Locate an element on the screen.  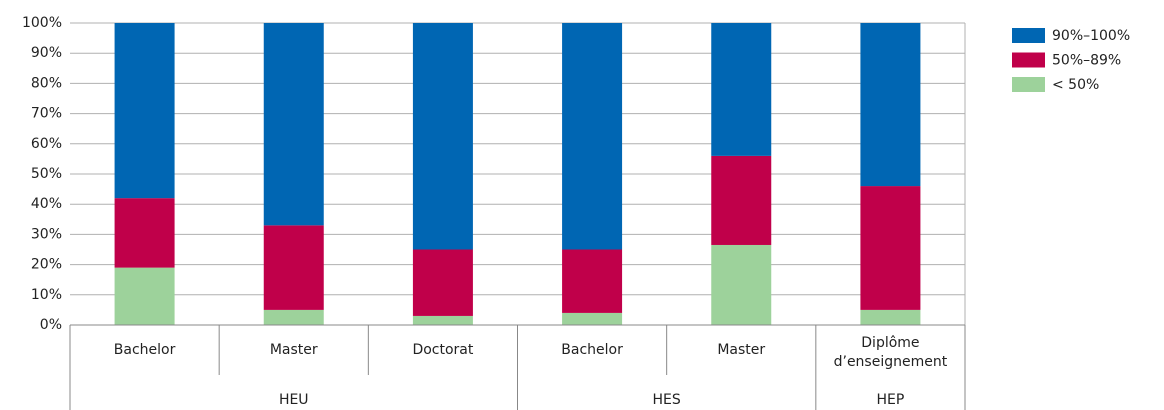
y-tick-label: 70% is located at coordinates (46, 114).